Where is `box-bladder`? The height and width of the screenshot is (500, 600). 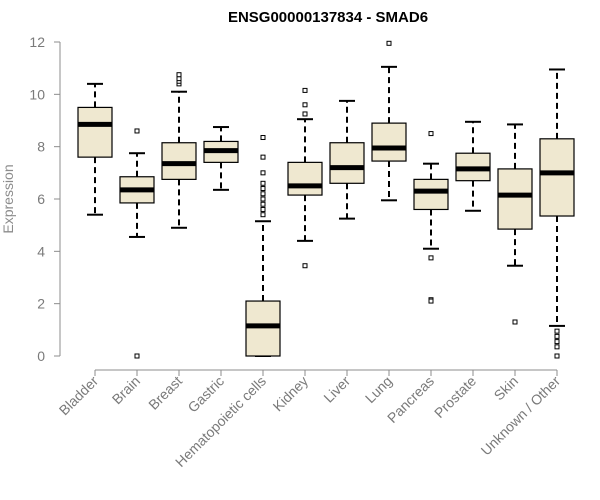 box-bladder is located at coordinates (95, 149).